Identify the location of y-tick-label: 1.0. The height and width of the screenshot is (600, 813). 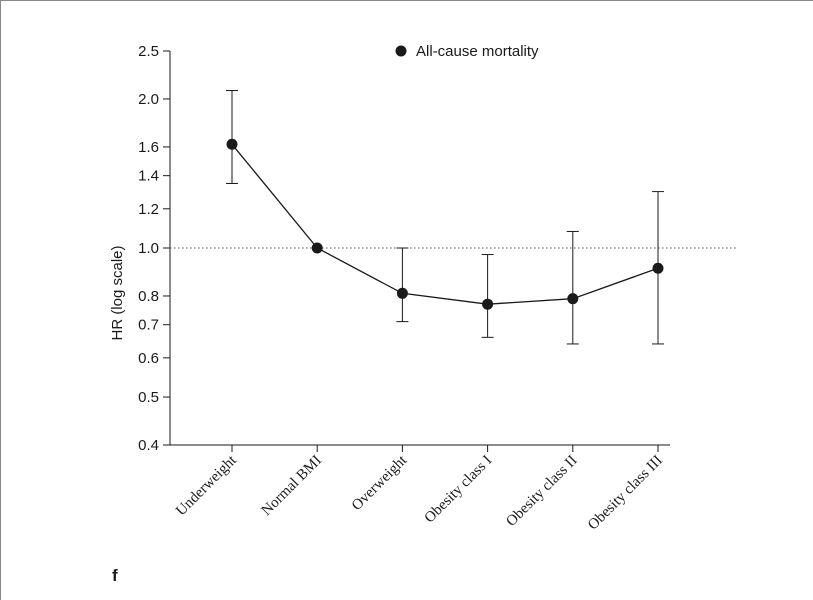
(148, 248).